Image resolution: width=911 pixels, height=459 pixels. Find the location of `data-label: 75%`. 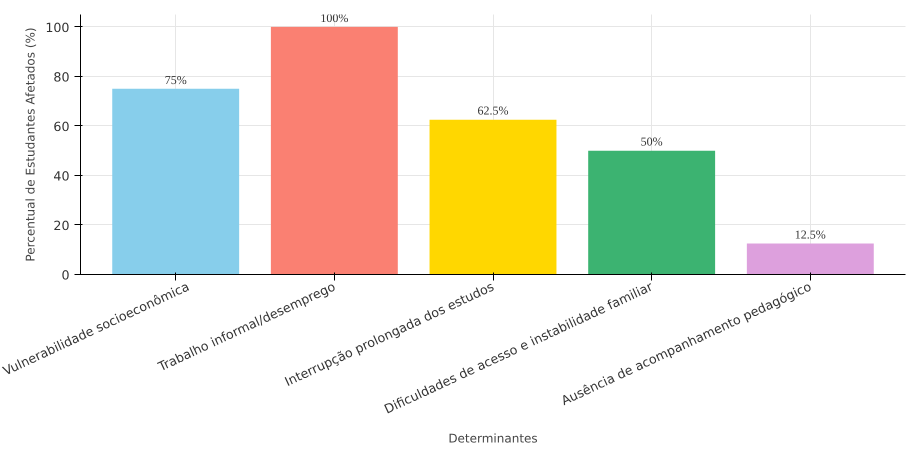

data-label: 75% is located at coordinates (175, 79).